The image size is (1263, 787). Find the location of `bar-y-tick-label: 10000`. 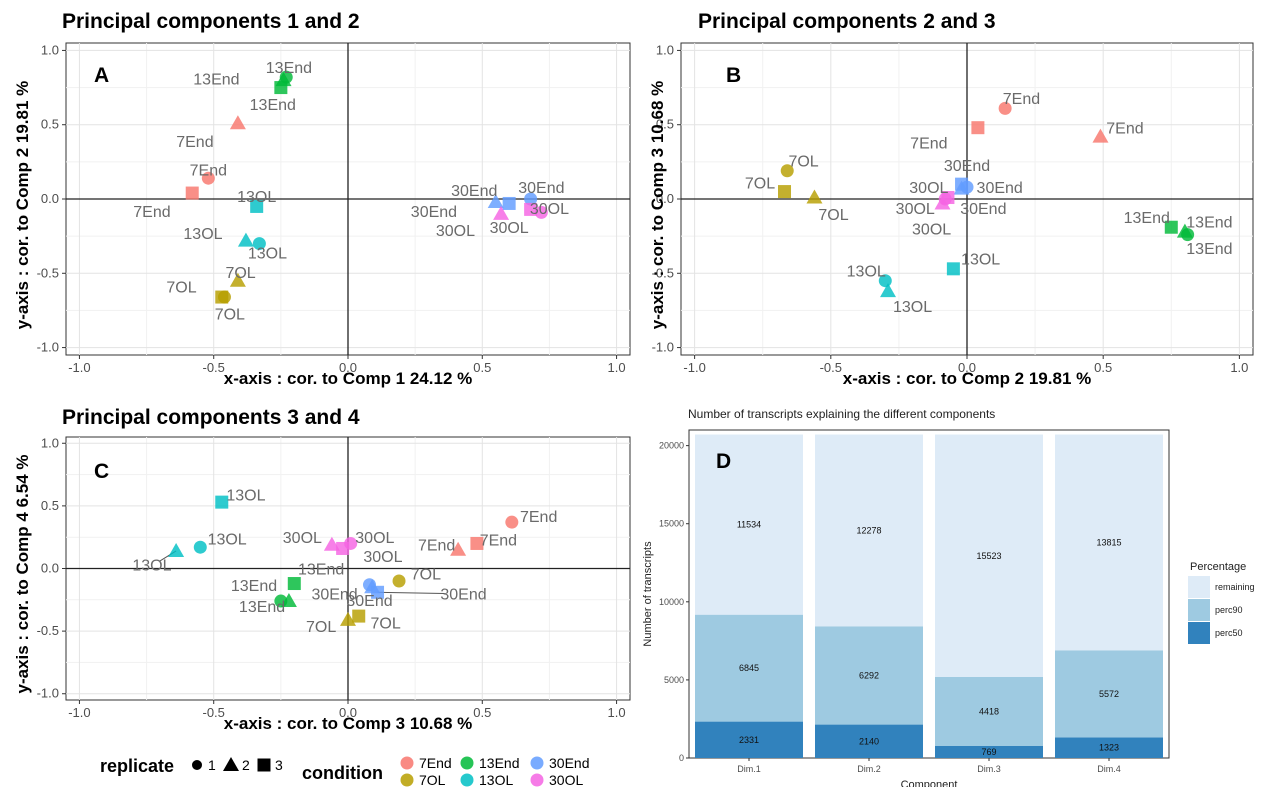

bar-y-tick-label: 10000 is located at coordinates (671, 602).